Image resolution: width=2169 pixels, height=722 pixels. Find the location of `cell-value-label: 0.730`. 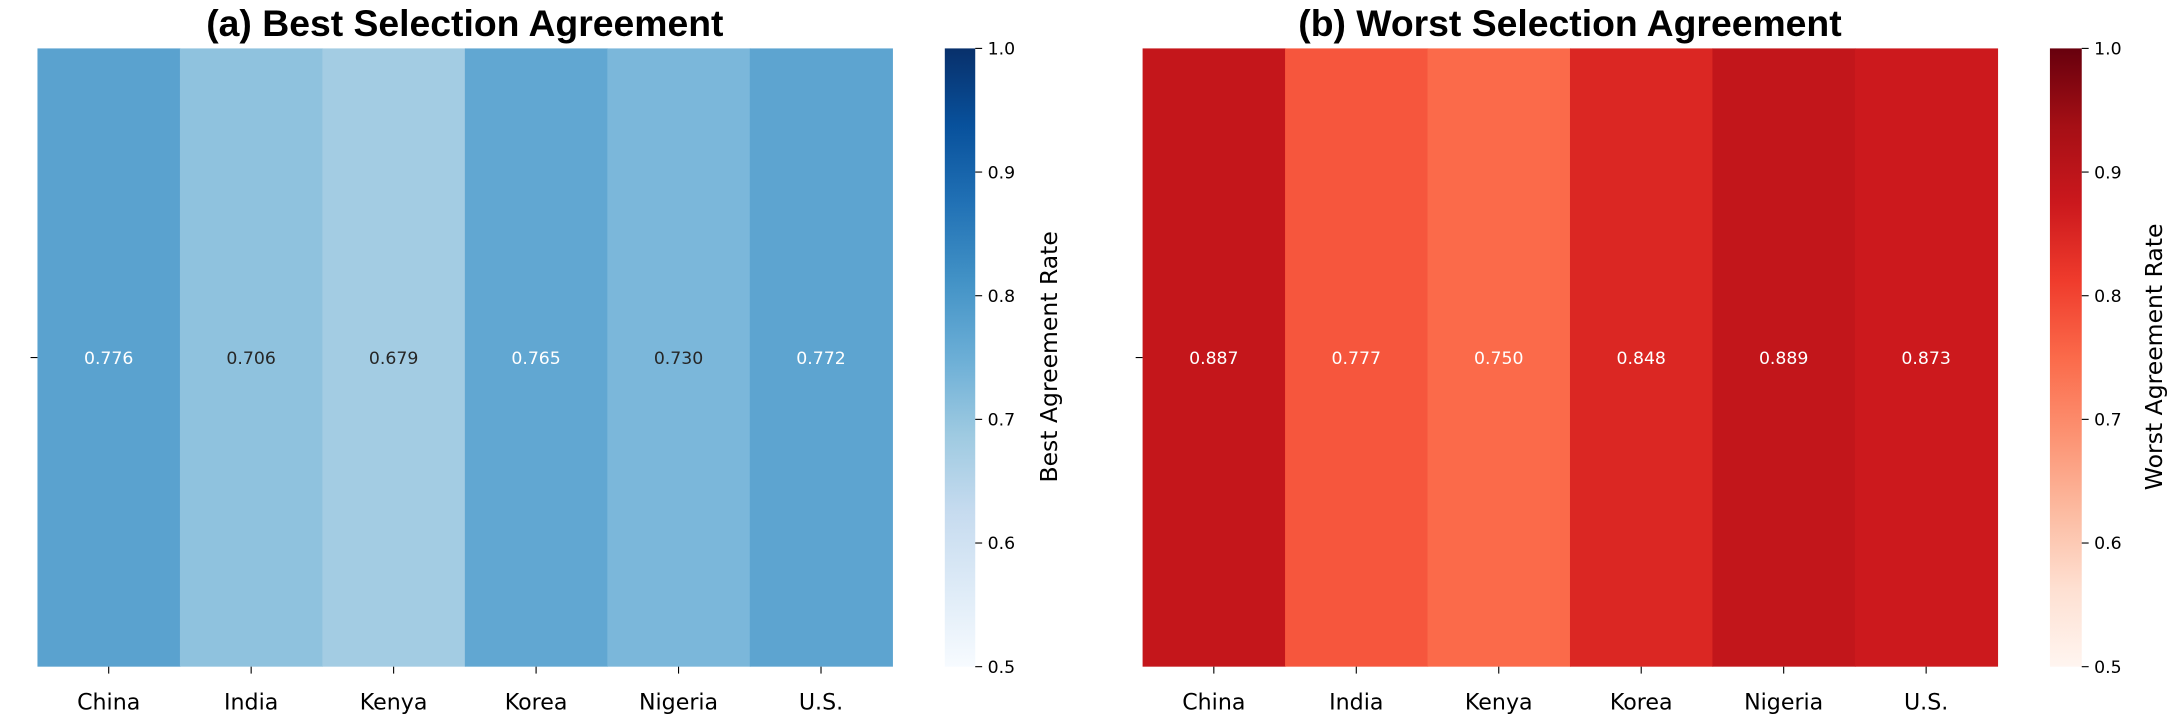

cell-value-label: 0.730 is located at coordinates (678, 359).